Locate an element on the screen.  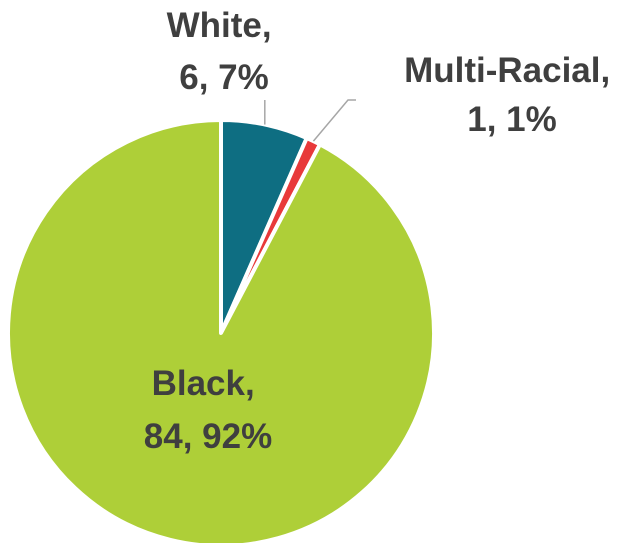
data-label-black: Black, 84, 92% is located at coordinates (208, 410).